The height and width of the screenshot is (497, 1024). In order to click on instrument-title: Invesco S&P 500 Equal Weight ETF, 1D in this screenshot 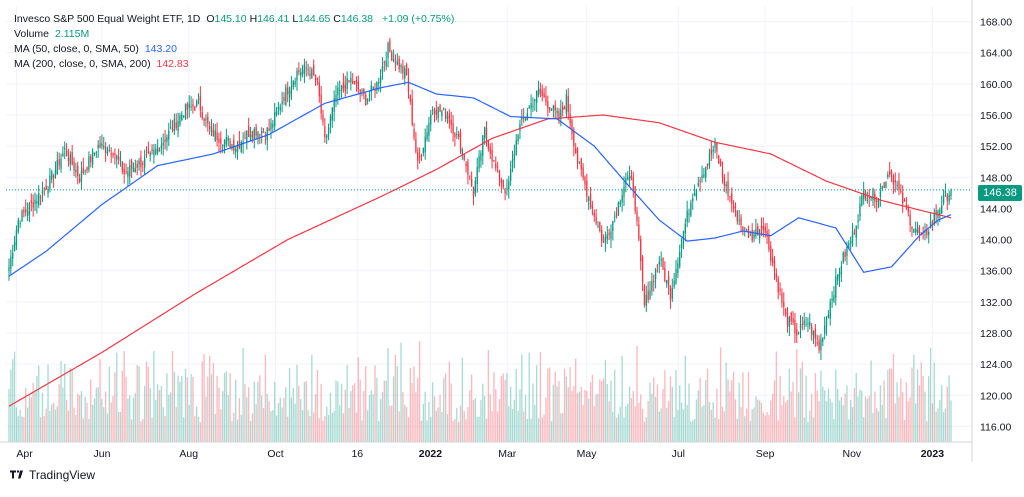, I will do `click(107, 19)`.